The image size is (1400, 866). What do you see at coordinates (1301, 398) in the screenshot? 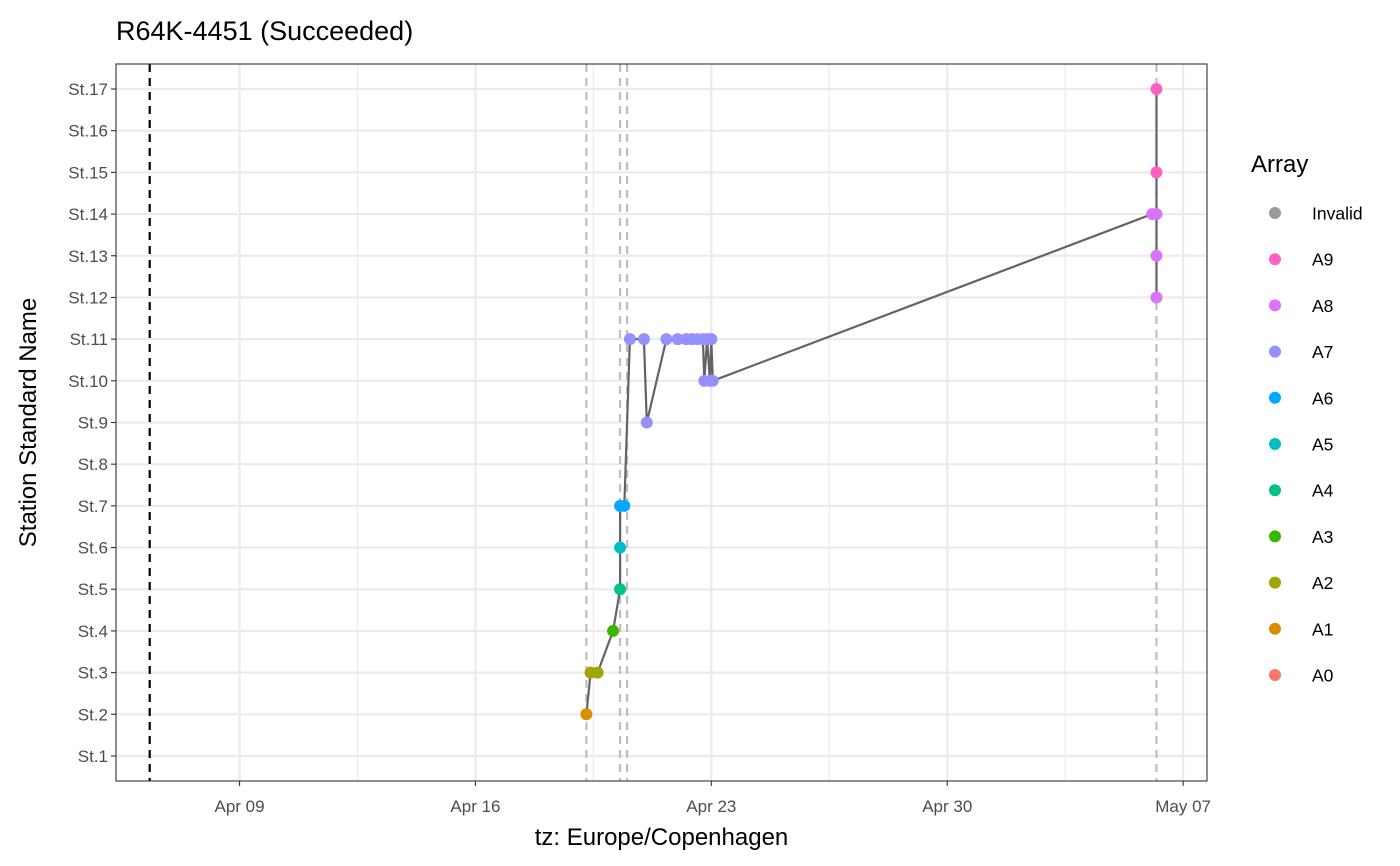
I see `legend-item: A6` at bounding box center [1301, 398].